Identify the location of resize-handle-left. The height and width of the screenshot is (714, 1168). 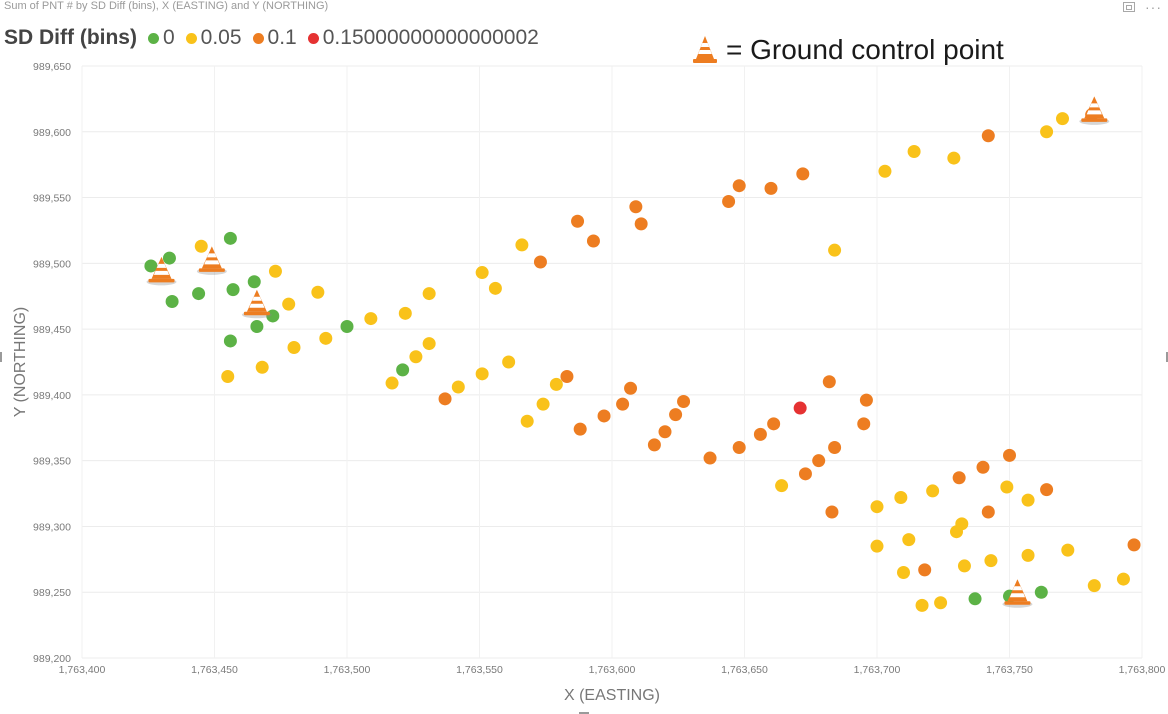
(1, 357).